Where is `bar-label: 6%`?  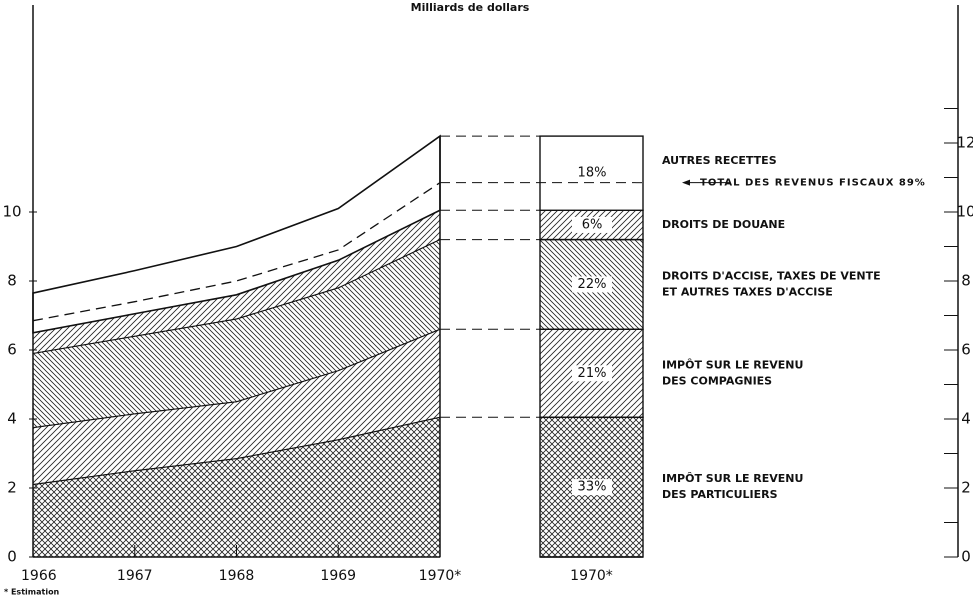
bar-label: 6% is located at coordinates (592, 224).